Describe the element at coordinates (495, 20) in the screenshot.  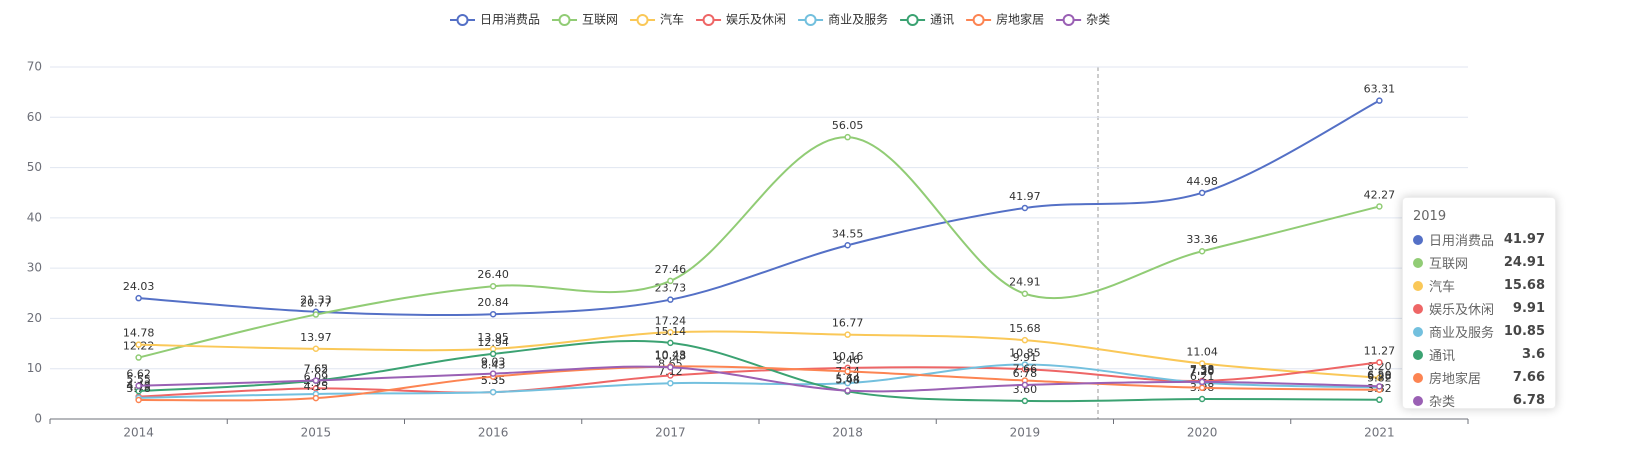
I see `legend-item: 日用消费品` at that location.